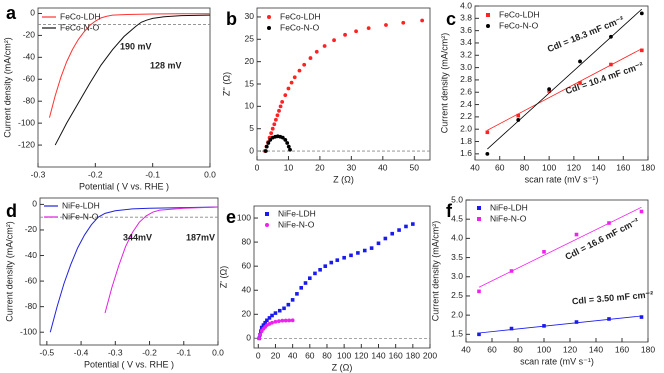 This screenshot has width=664, height=373. What do you see at coordinates (415, 167) in the screenshot?
I see `x-tick-label: 50` at bounding box center [415, 167].